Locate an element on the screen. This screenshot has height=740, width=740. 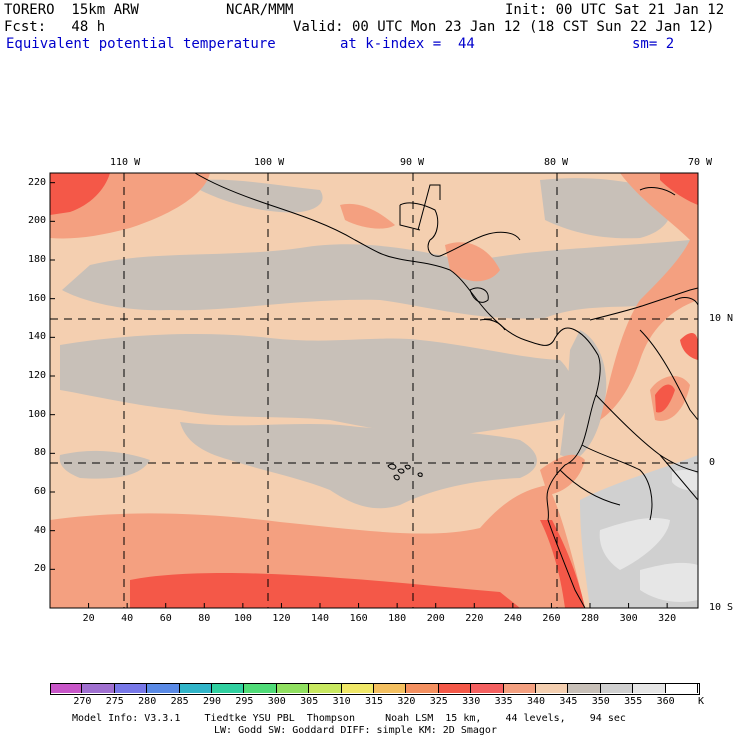
colorbar-label: 320 is located at coordinates (406, 701).